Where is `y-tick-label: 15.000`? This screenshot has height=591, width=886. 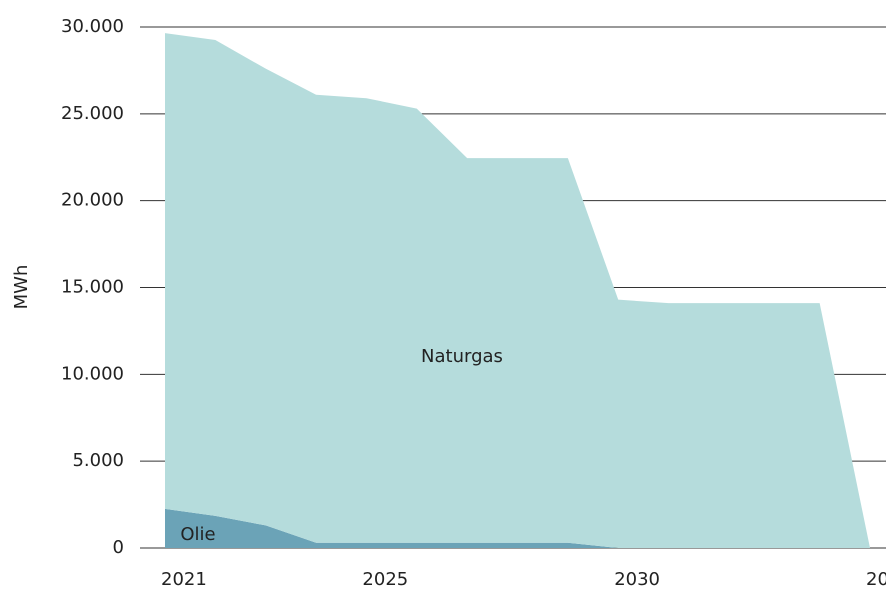
y-tick-label: 15.000 is located at coordinates (92, 287).